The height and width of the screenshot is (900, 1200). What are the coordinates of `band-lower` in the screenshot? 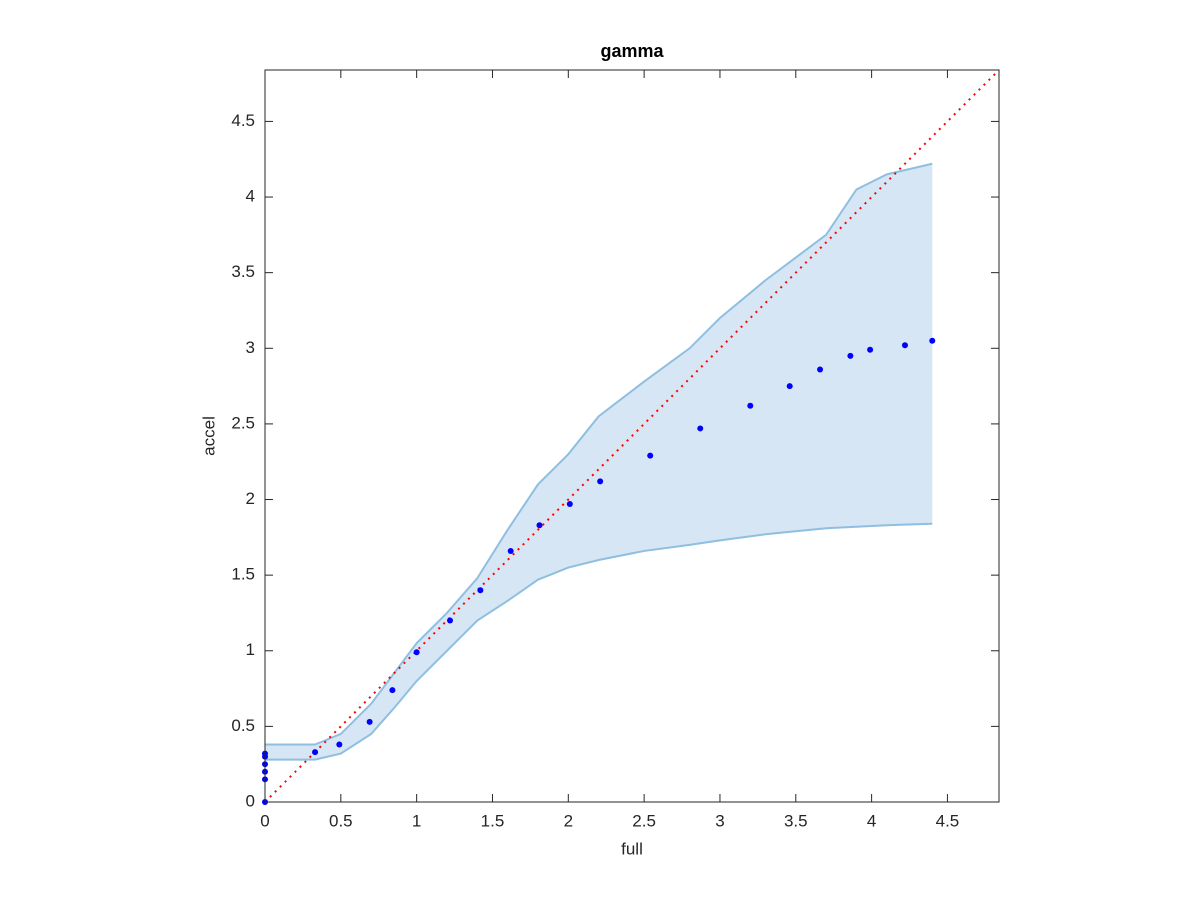 It's located at (599, 641).